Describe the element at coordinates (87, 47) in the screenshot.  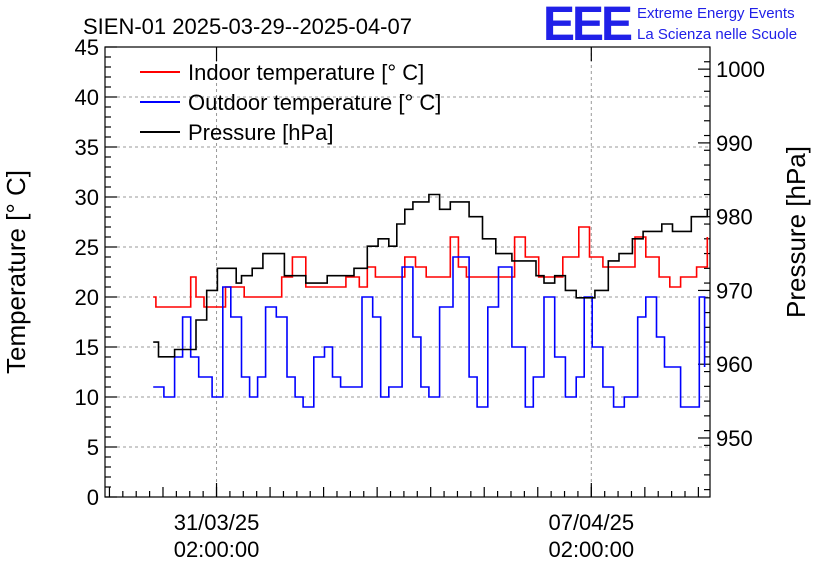
I see `y-tick-label: 45` at that location.